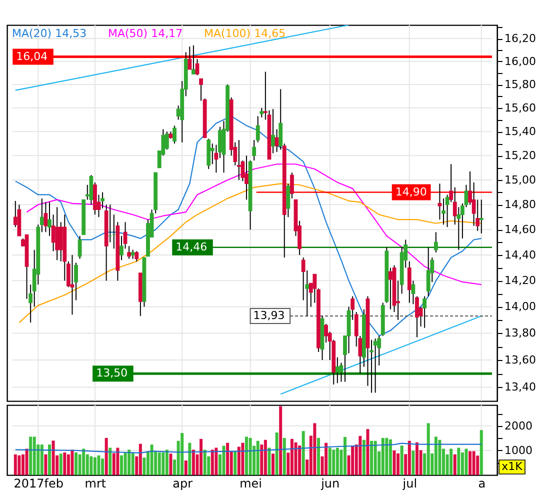 This screenshot has height=500, width=545. What do you see at coordinates (145, 33) in the screenshot?
I see `text: MA(50) 14,17` at bounding box center [145, 33].